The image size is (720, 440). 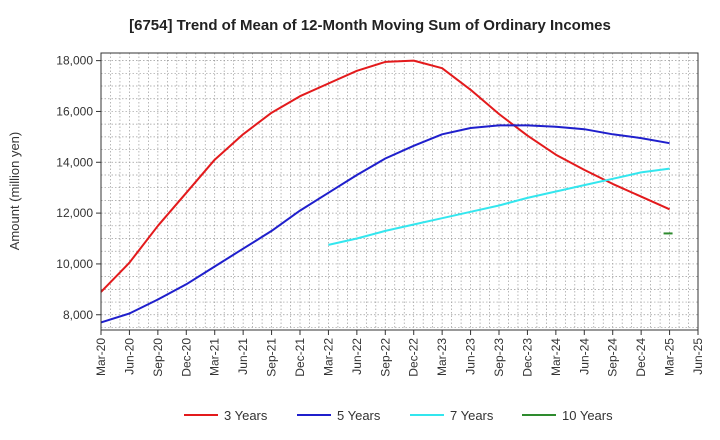 What do you see at coordinates (527, 357) in the screenshot?
I see `x-tick-label: Dec-23` at bounding box center [527, 357].